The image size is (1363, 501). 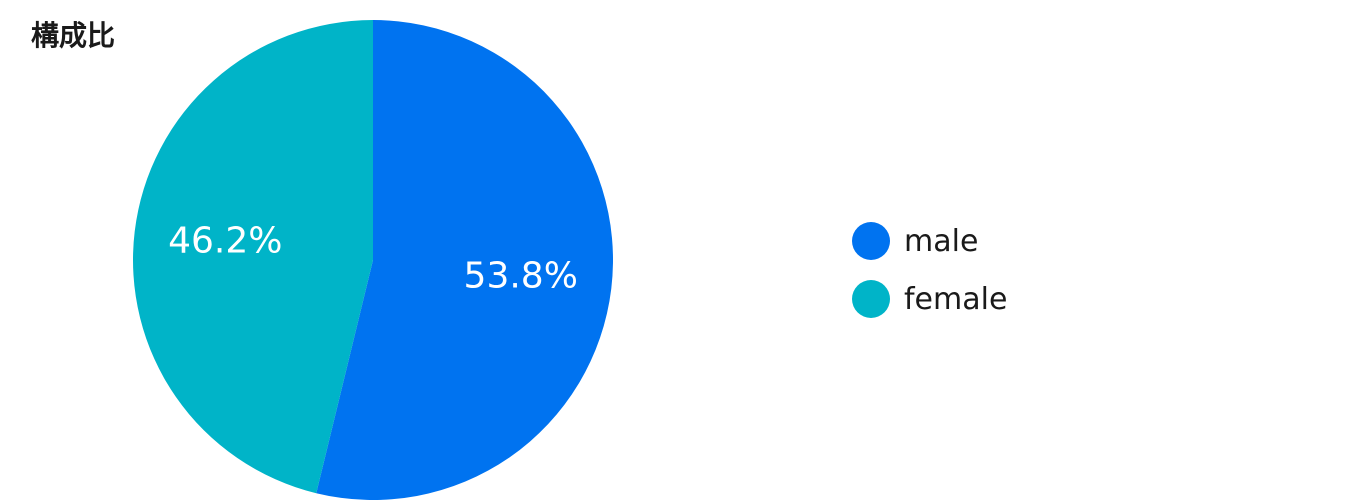 I want to click on legend-item-male: male, so click(x=929, y=241).